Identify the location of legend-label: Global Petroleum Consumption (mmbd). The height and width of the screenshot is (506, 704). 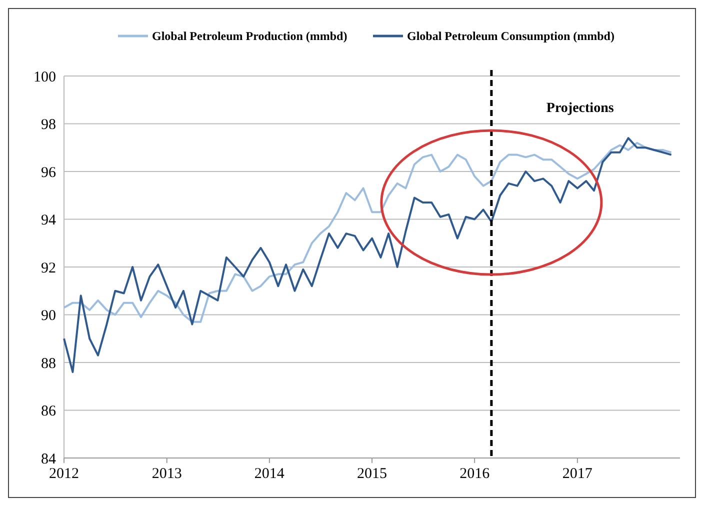
(510, 36).